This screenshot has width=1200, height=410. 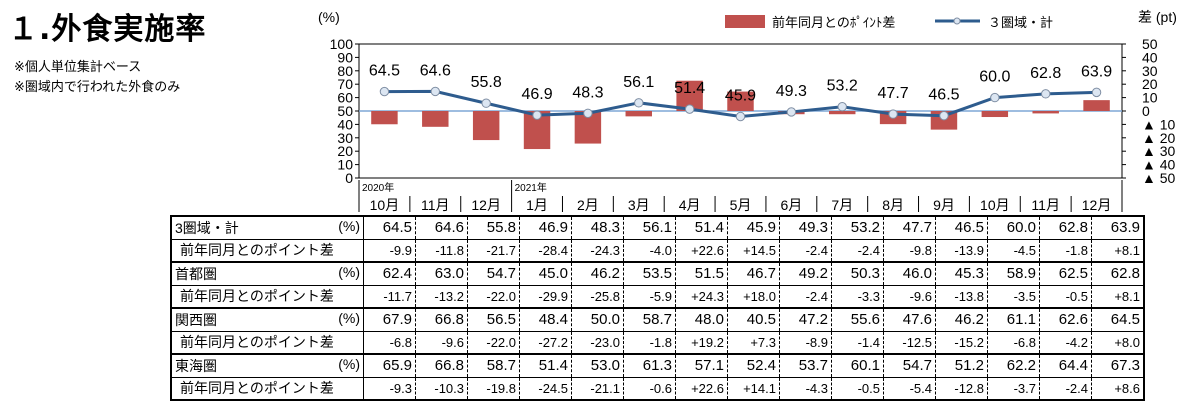 I want to click on row-label-text: 東海圏, so click(x=196, y=365).